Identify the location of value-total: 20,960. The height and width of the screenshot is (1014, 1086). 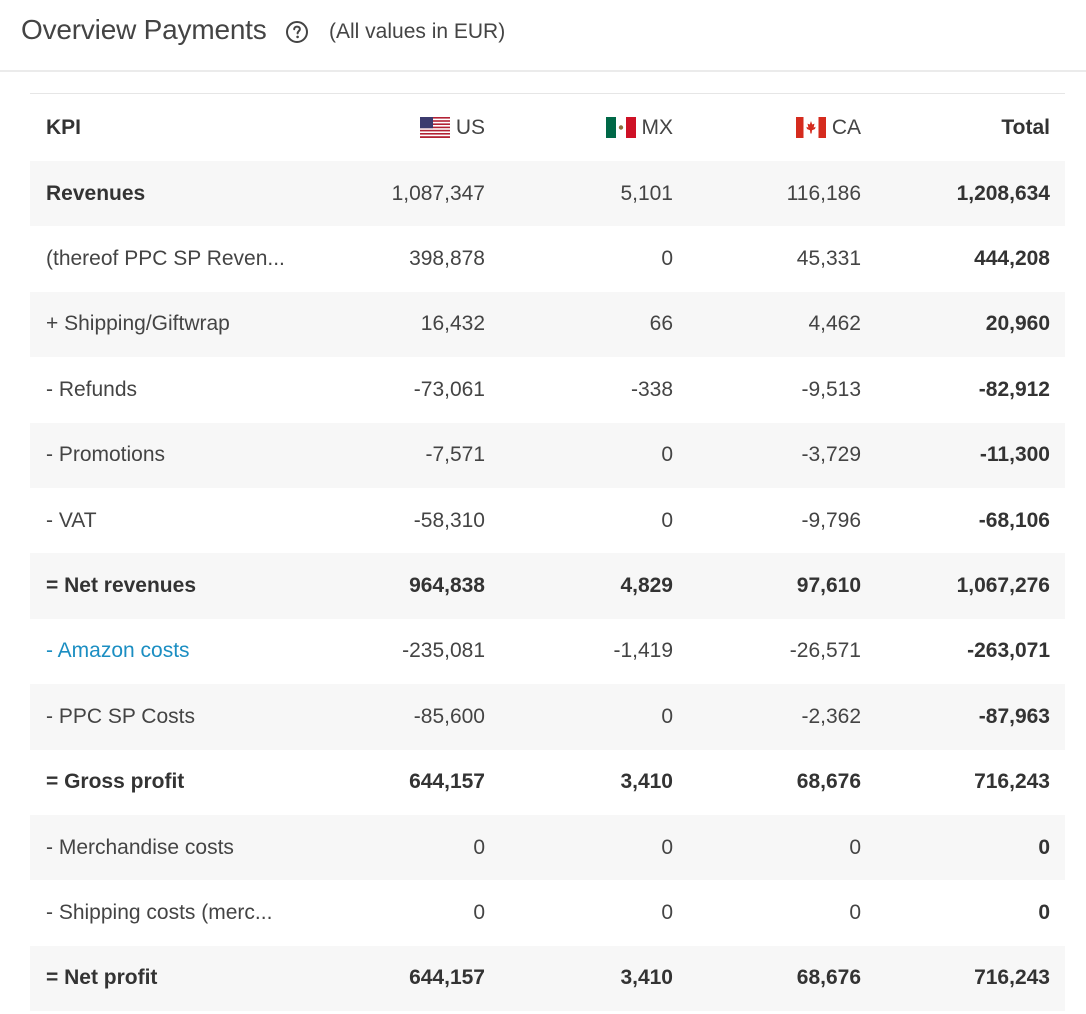
(1017, 324).